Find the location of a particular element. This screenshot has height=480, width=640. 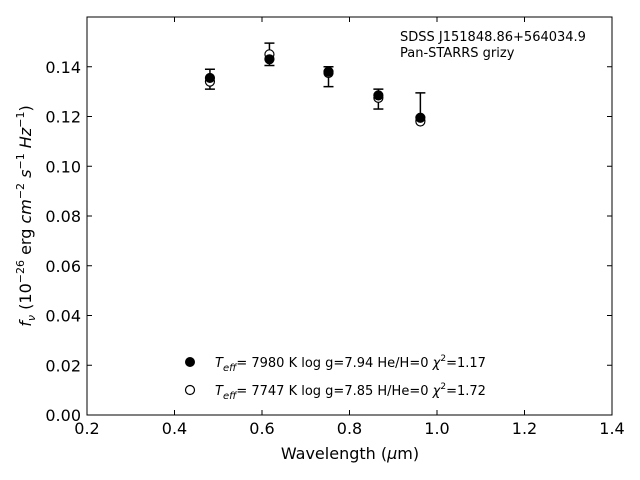

y-tick-label-3: 0.06 is located at coordinates (63, 266).